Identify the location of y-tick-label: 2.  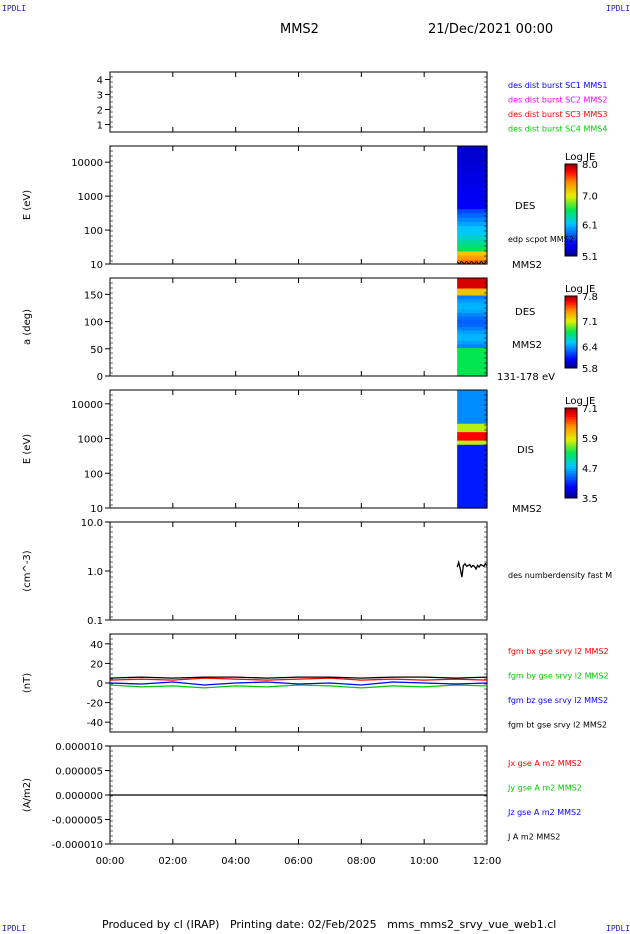
(100, 111).